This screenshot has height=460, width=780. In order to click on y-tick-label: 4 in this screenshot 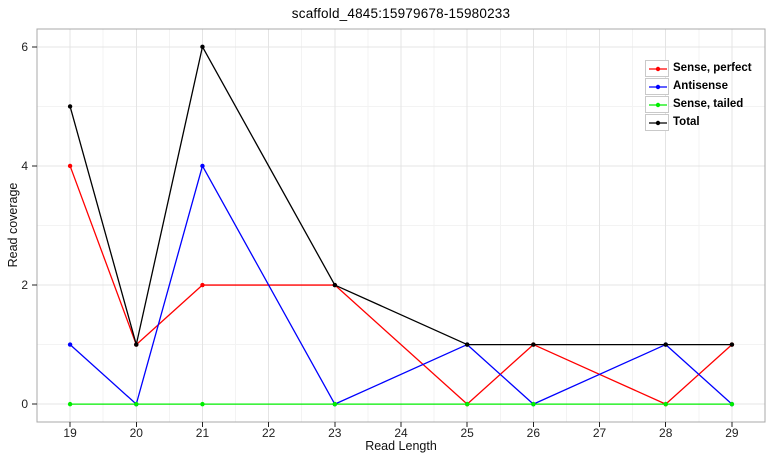, I will do `click(24, 166)`.